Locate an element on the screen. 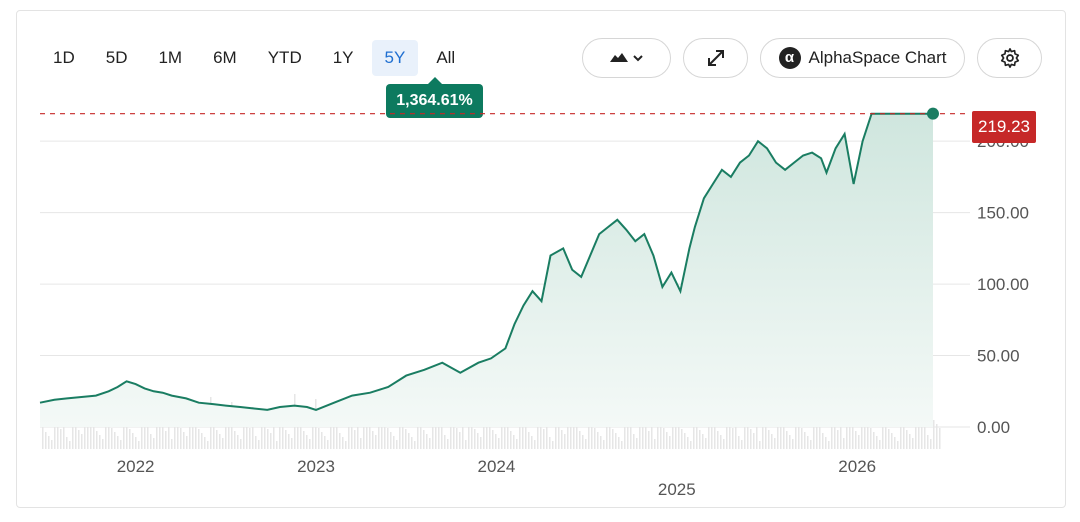  range-tab-5d: 5D is located at coordinates (116, 57).